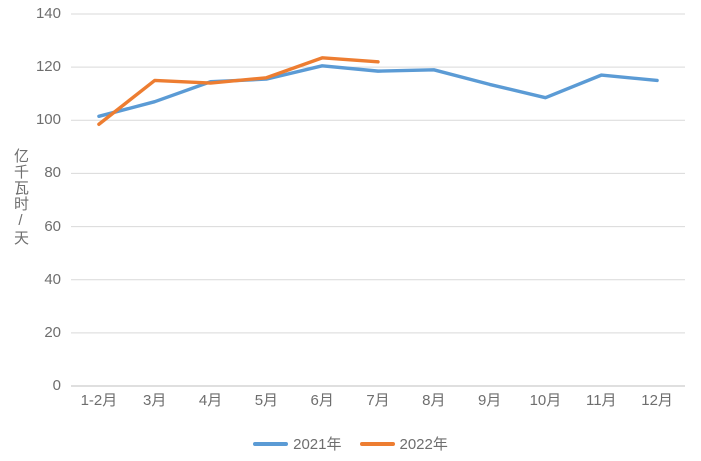 This screenshot has width=701, height=461. I want to click on legend: 2021年 2022年, so click(350, 443).